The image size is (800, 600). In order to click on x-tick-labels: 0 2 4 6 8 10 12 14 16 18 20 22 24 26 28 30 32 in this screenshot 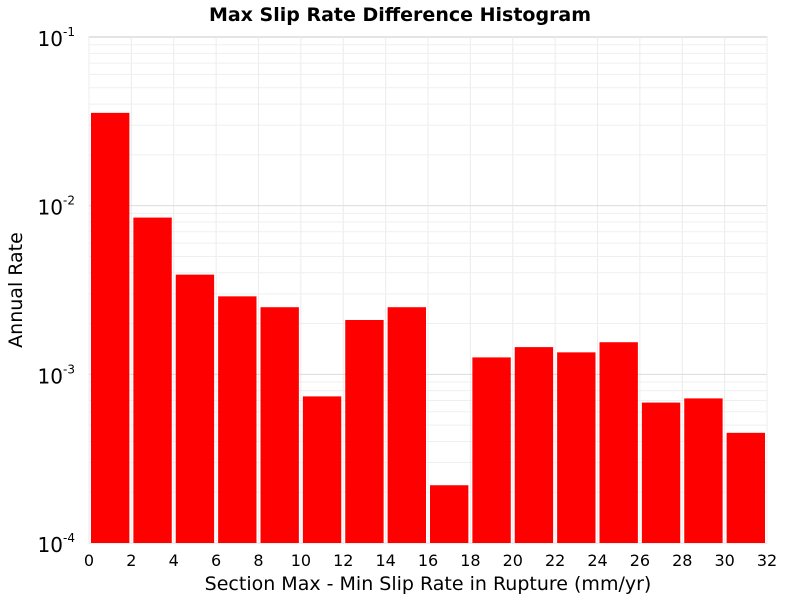, I will do `click(430, 560)`.